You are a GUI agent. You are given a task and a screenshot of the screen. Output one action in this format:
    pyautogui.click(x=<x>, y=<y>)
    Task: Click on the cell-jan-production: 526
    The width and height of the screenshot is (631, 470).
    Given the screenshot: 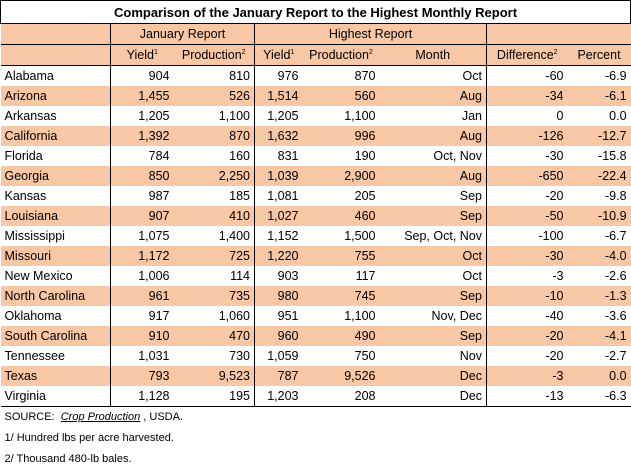 What is the action you would take?
    pyautogui.click(x=214, y=96)
    